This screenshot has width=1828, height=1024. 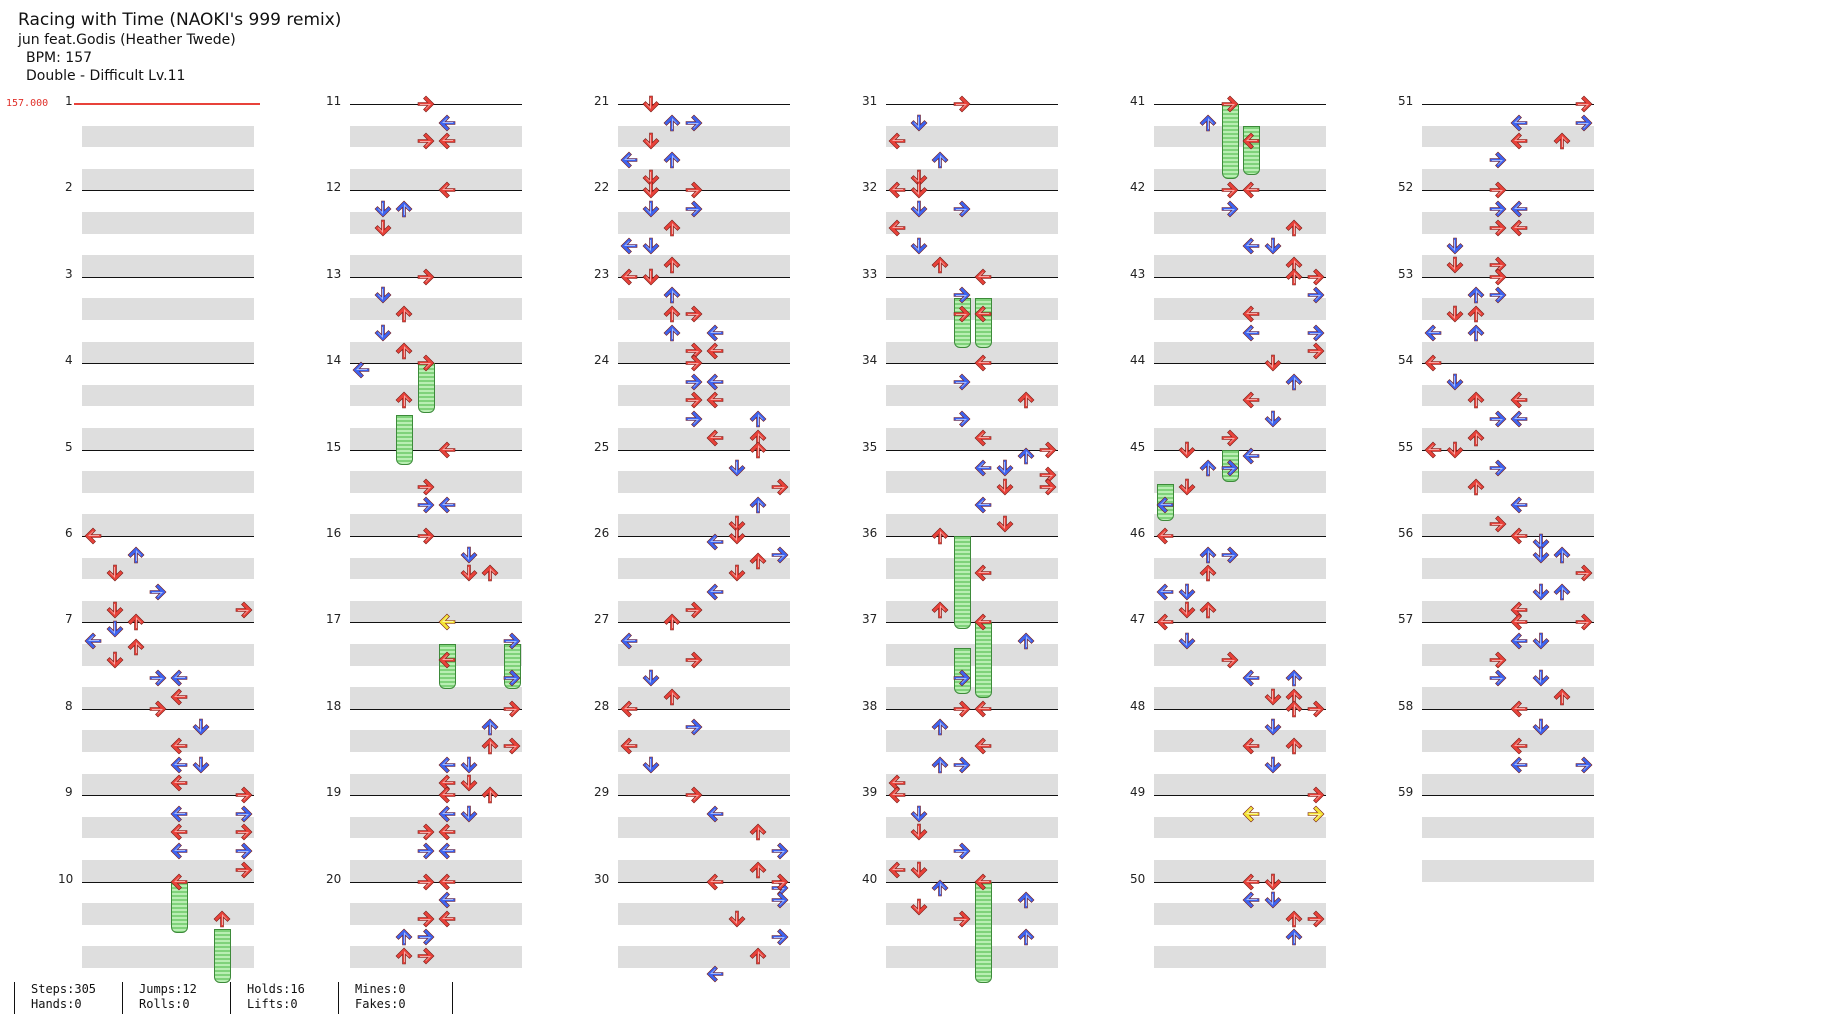 I want to click on measure-number: 19, so click(x=334, y=792).